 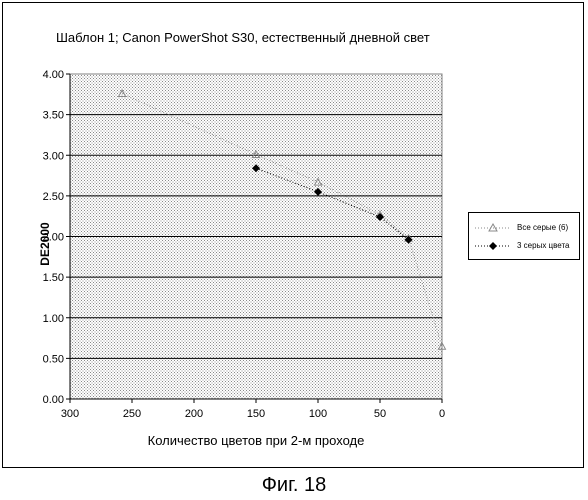 I want to click on figure-caption: Фиг. 18, so click(x=294, y=485).